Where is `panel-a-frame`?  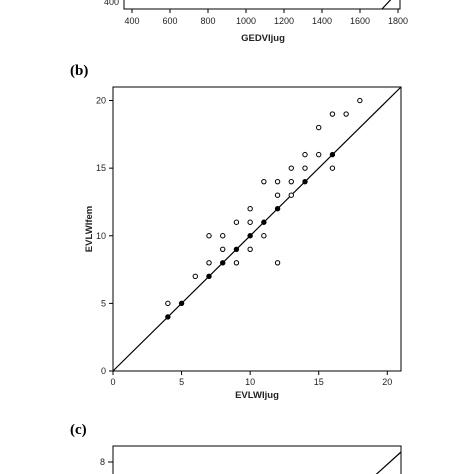 panel-a-frame is located at coordinates (262, 5).